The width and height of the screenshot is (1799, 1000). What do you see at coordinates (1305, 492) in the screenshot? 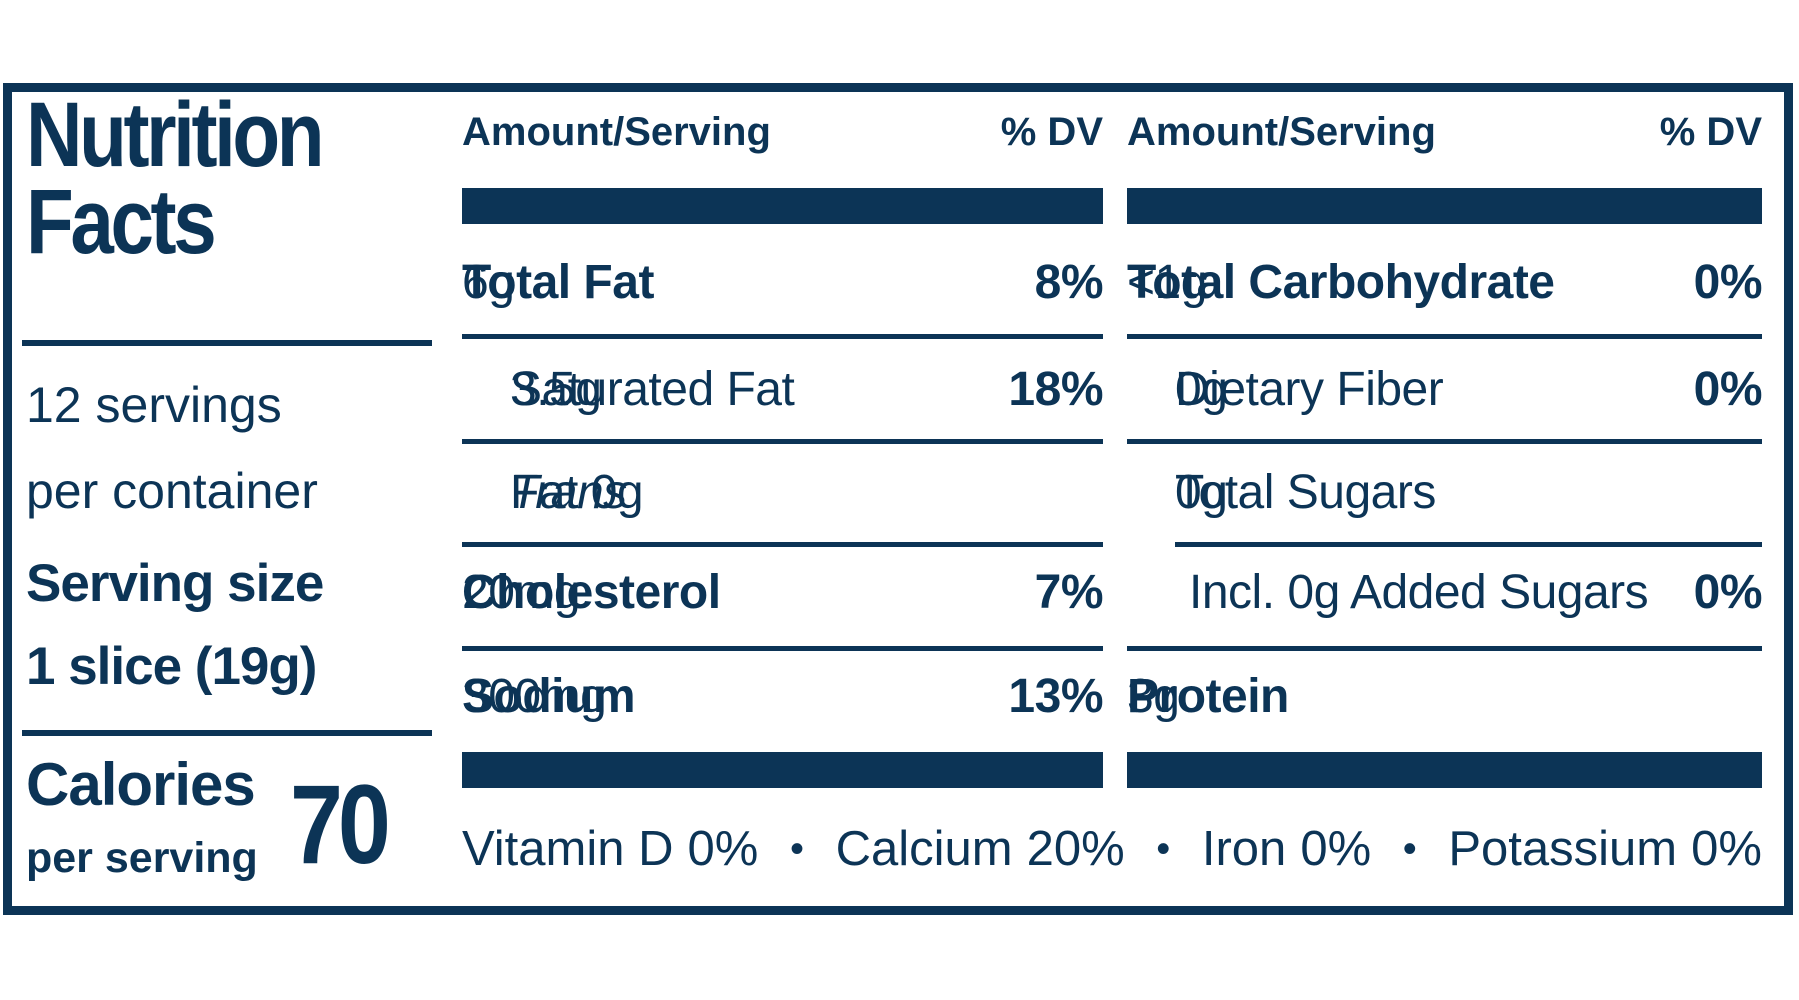
I see `nutrient-name: Total Sugars` at bounding box center [1305, 492].